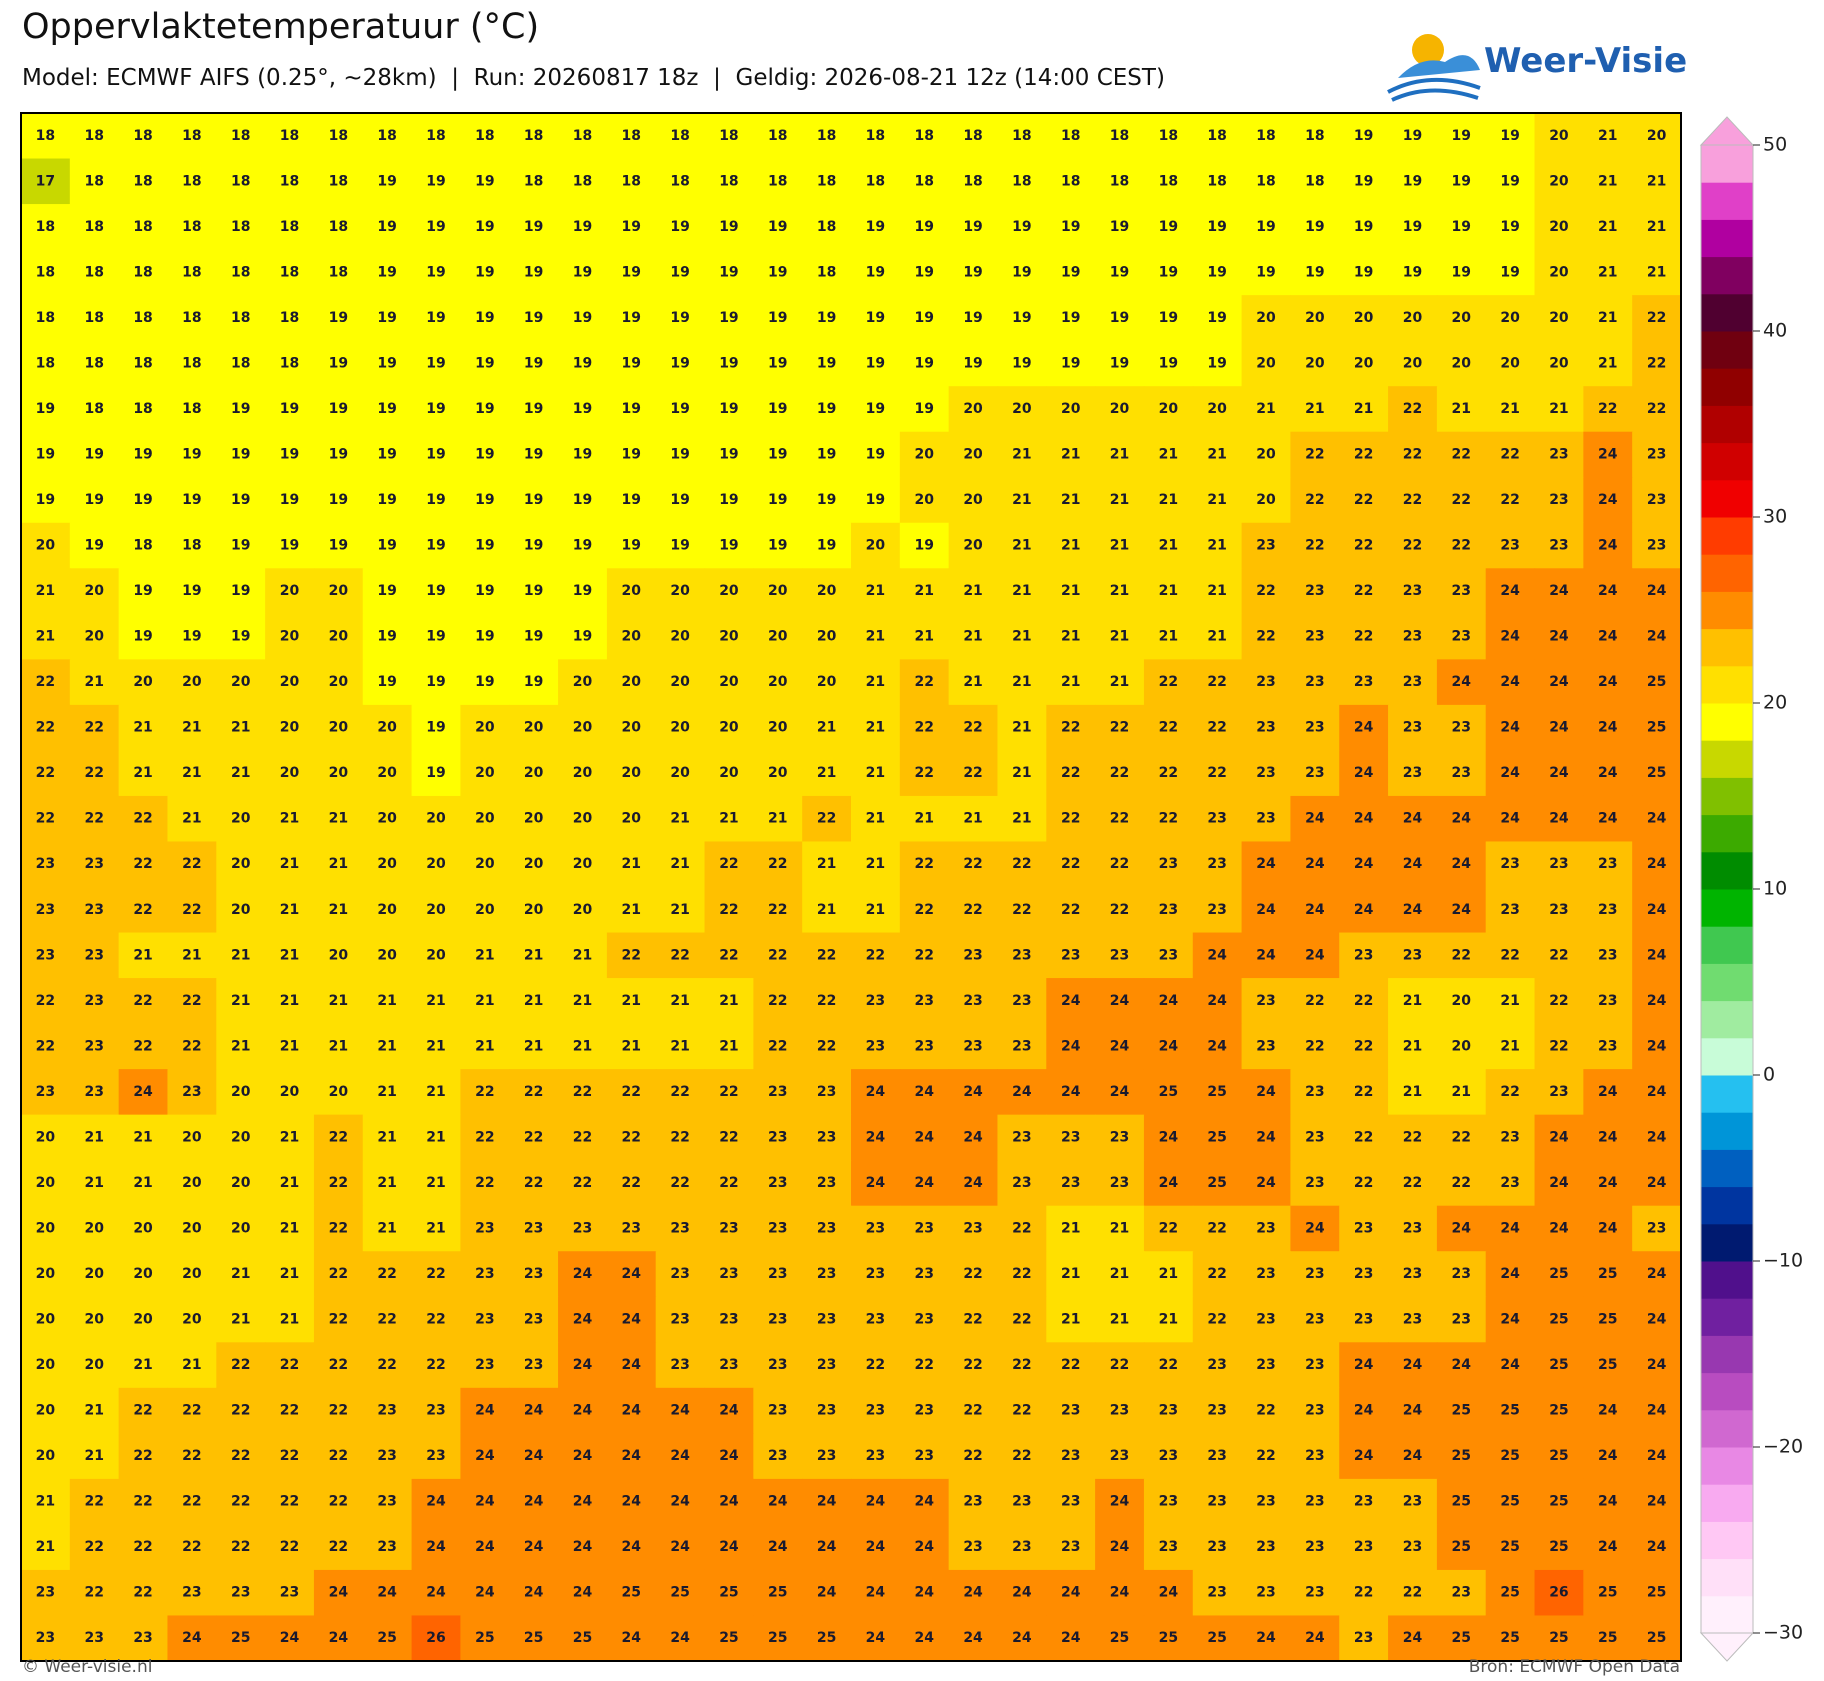 The width and height of the screenshot is (1824, 1681). Describe the element at coordinates (1727, 1242) in the screenshot. I see `colorbar-swatch` at that location.